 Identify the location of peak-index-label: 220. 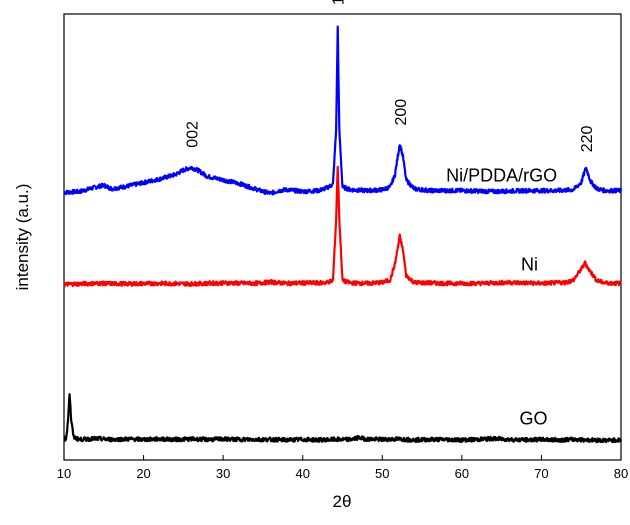
(587, 139).